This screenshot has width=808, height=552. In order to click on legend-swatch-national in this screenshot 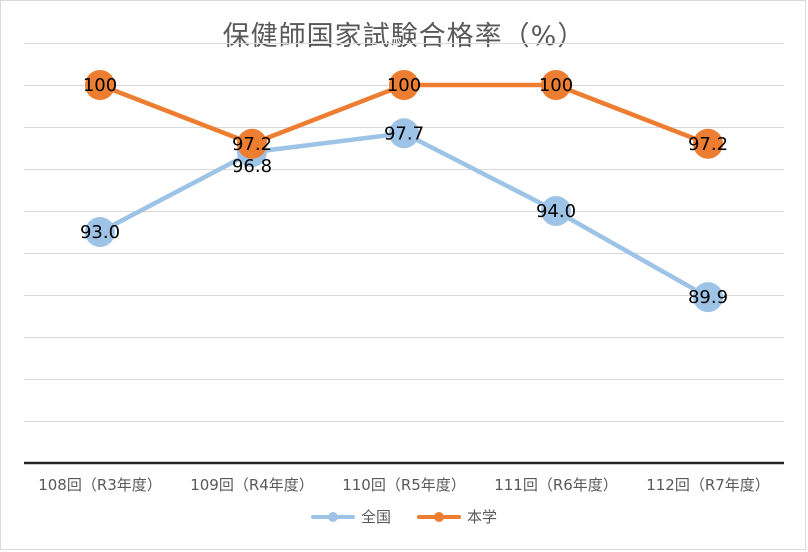, I will do `click(332, 516)`.